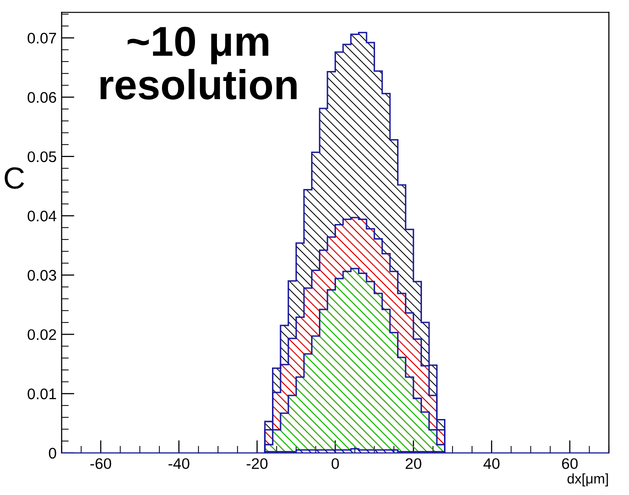 Image resolution: width=629 pixels, height=495 pixels. I want to click on x-tick-label: -60, so click(101, 464).